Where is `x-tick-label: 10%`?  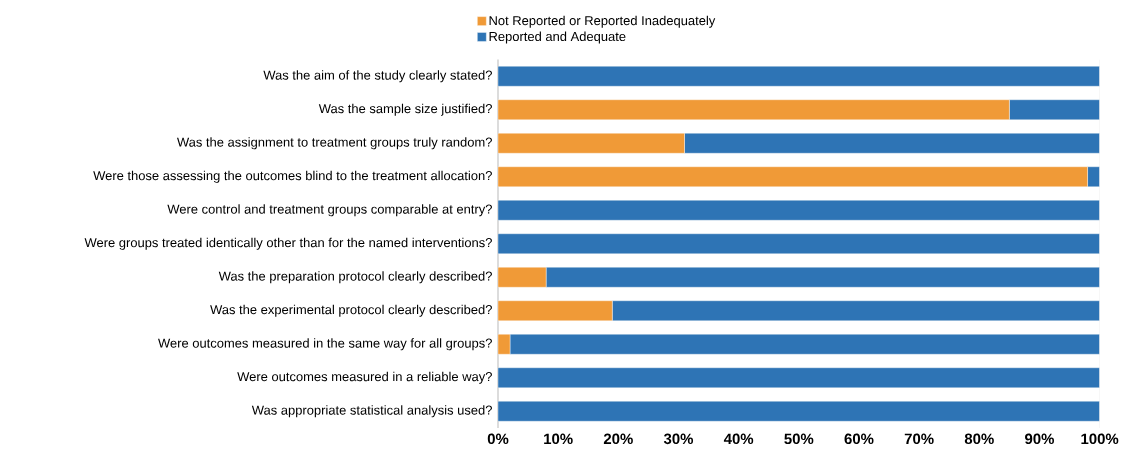
x-tick-label: 10% is located at coordinates (558, 439).